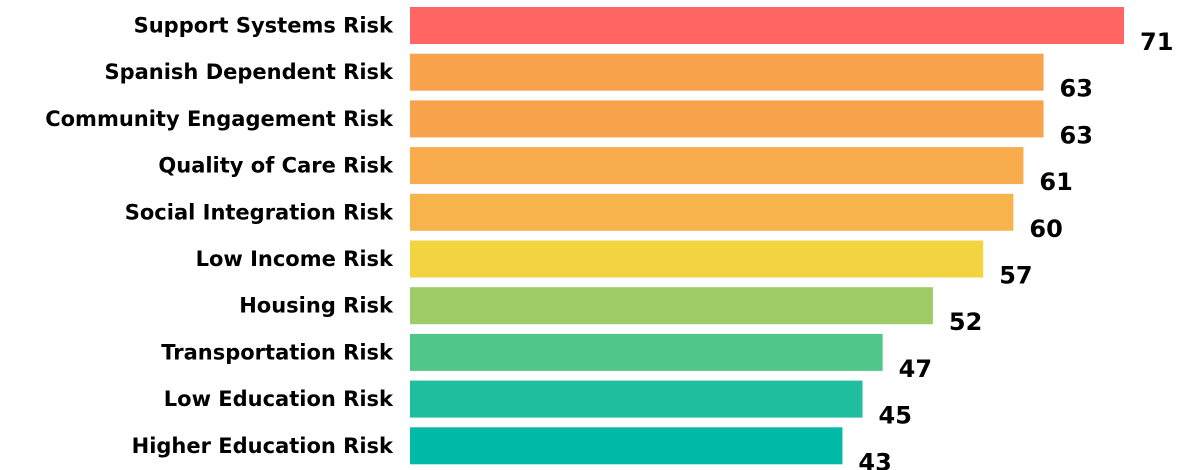 The image size is (1197, 470). What do you see at coordinates (259, 212) in the screenshot?
I see `category-label: Social Integration Risk` at bounding box center [259, 212].